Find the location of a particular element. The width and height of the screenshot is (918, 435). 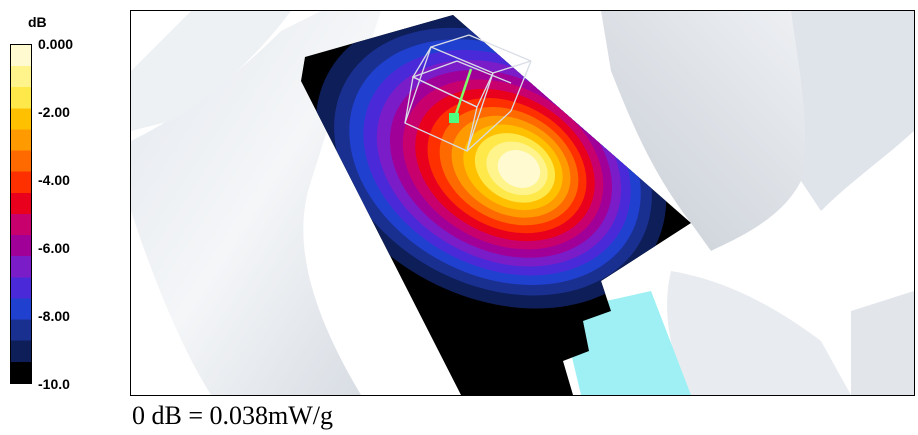

probe-axis is located at coordinates (461, 95).